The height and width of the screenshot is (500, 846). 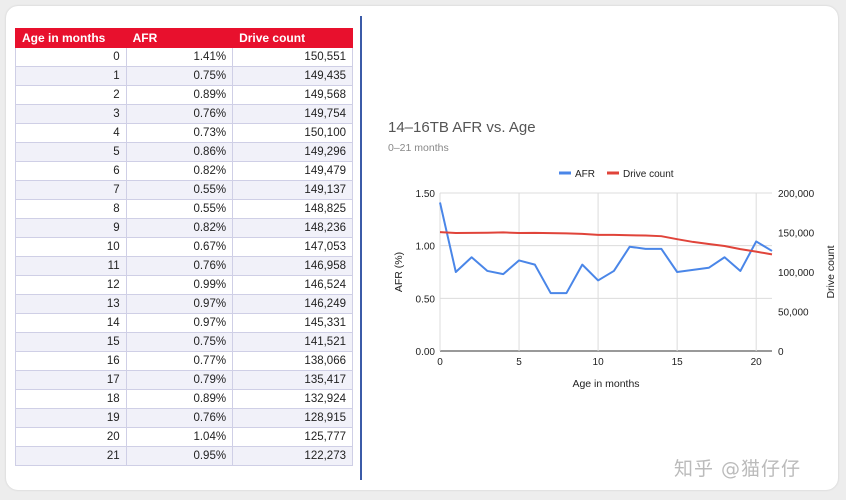 What do you see at coordinates (796, 273) in the screenshot?
I see `y-right-tick-label: 100,000` at bounding box center [796, 273].